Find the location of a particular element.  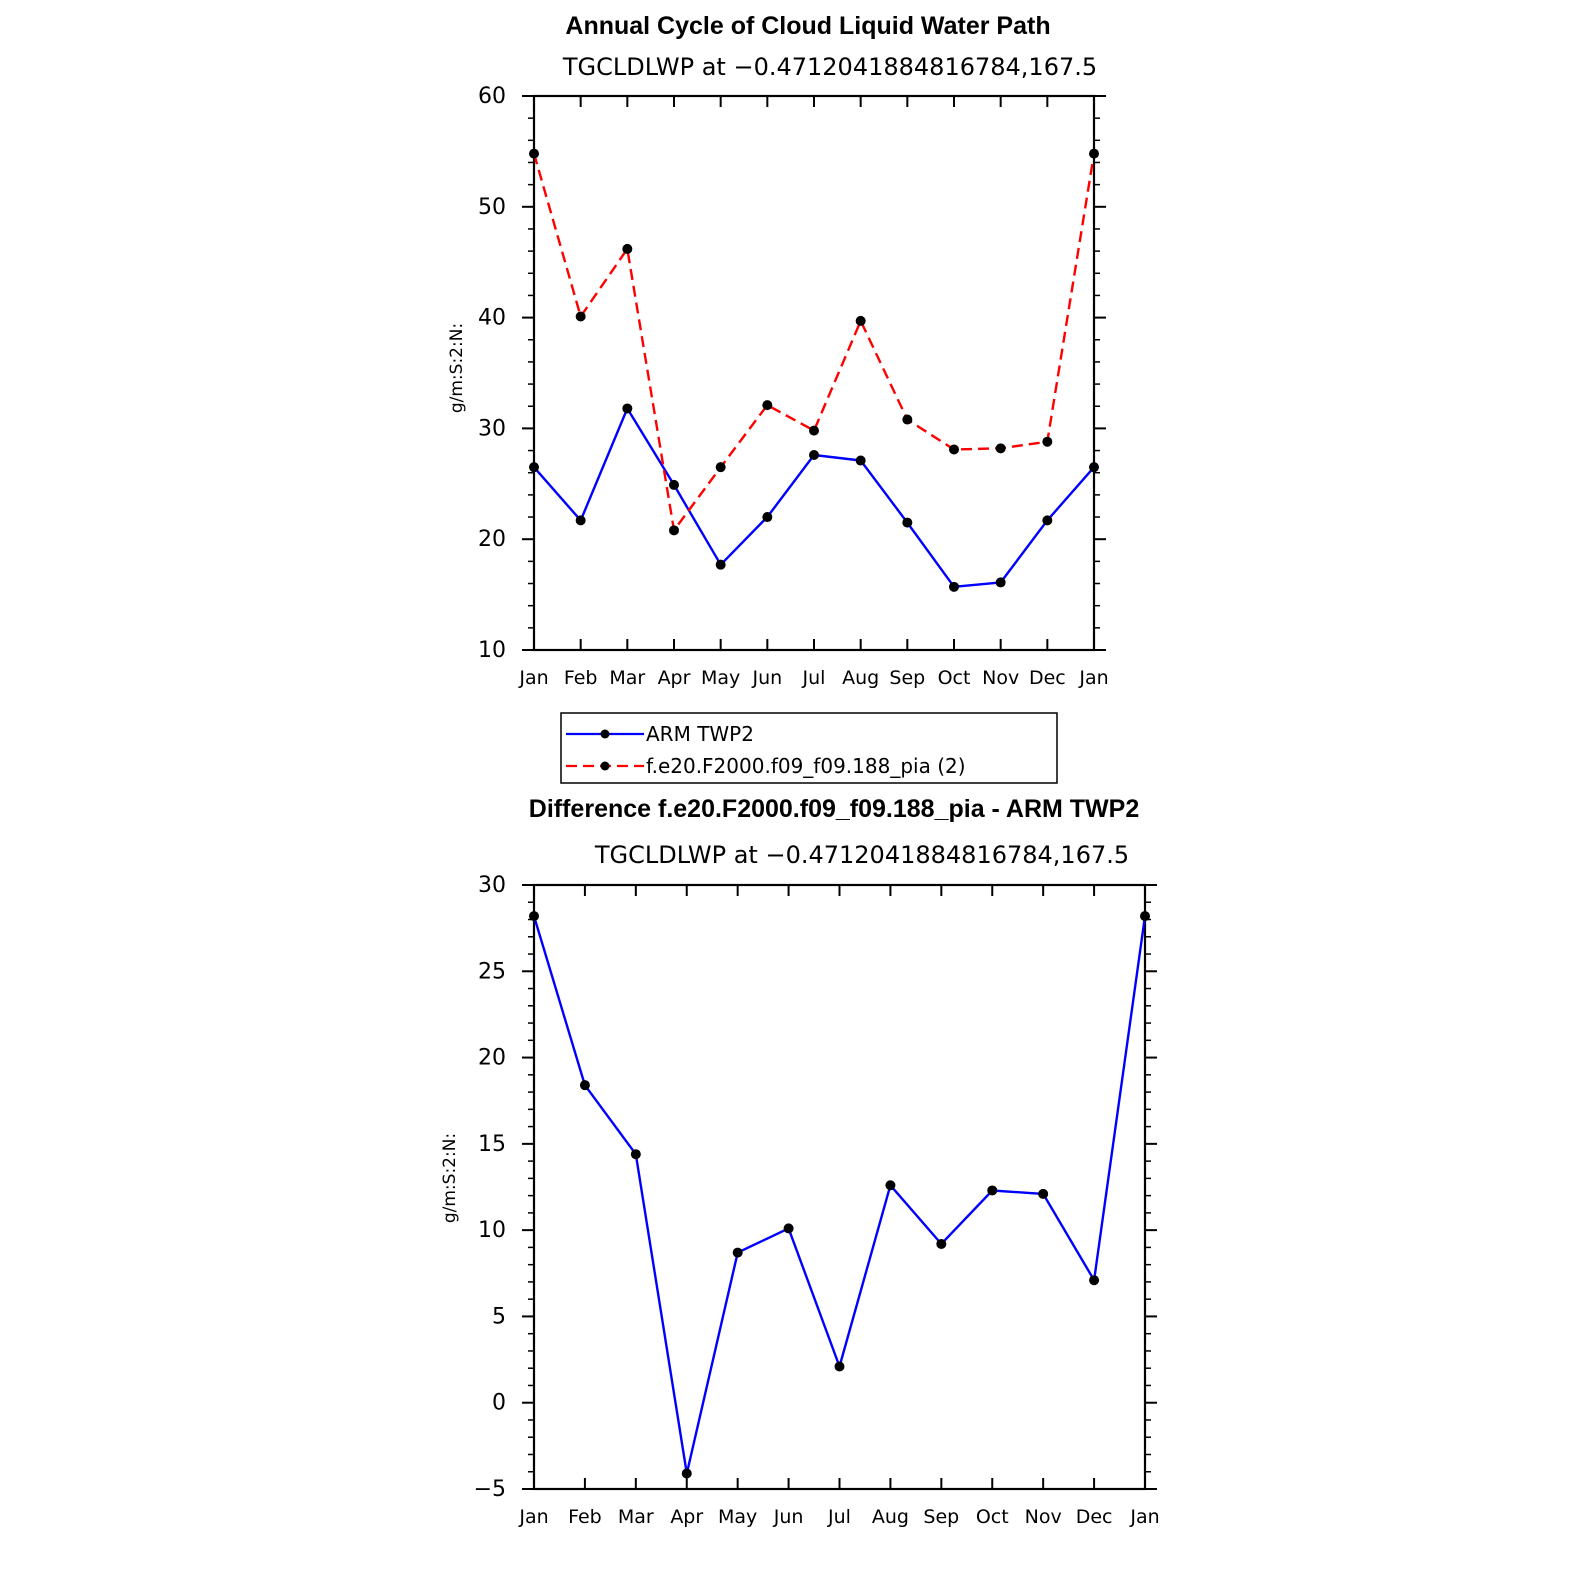

top-xtick-label: Oct is located at coordinates (954, 678).